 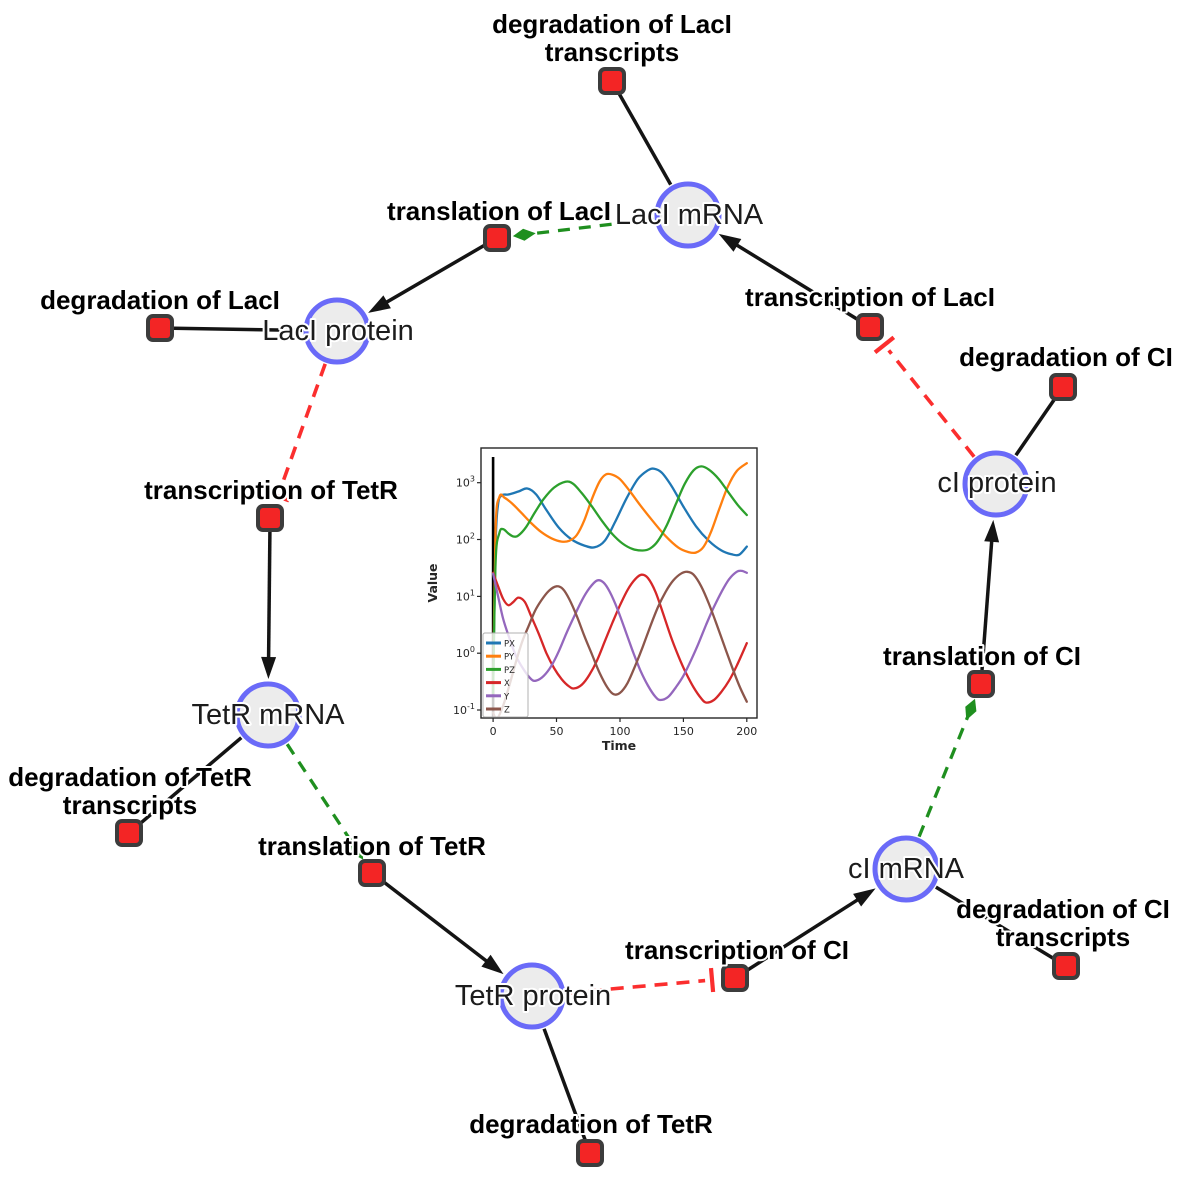 I want to click on series-Z-line, so click(x=619, y=643).